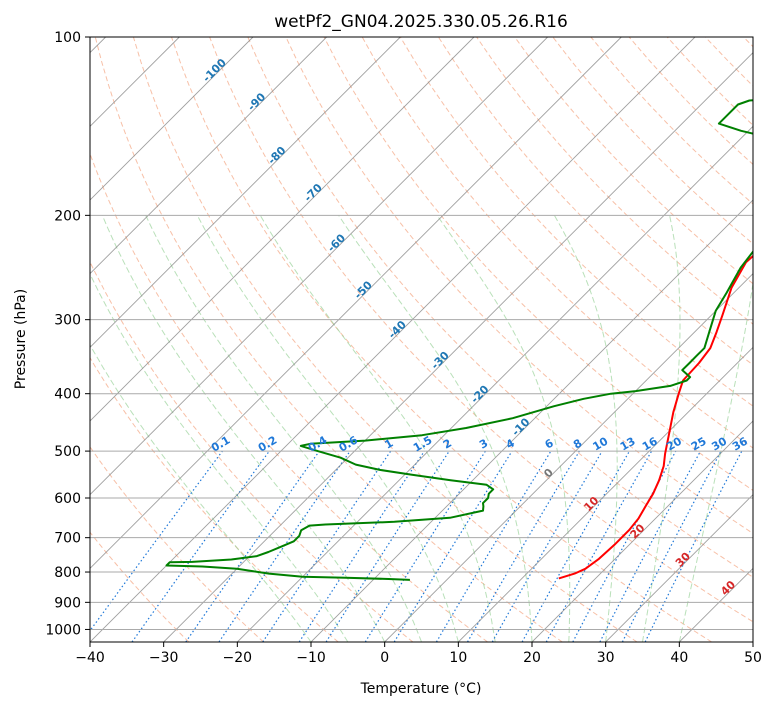  Describe the element at coordinates (458, 658) in the screenshot. I see `x-tick-label: 10` at that location.